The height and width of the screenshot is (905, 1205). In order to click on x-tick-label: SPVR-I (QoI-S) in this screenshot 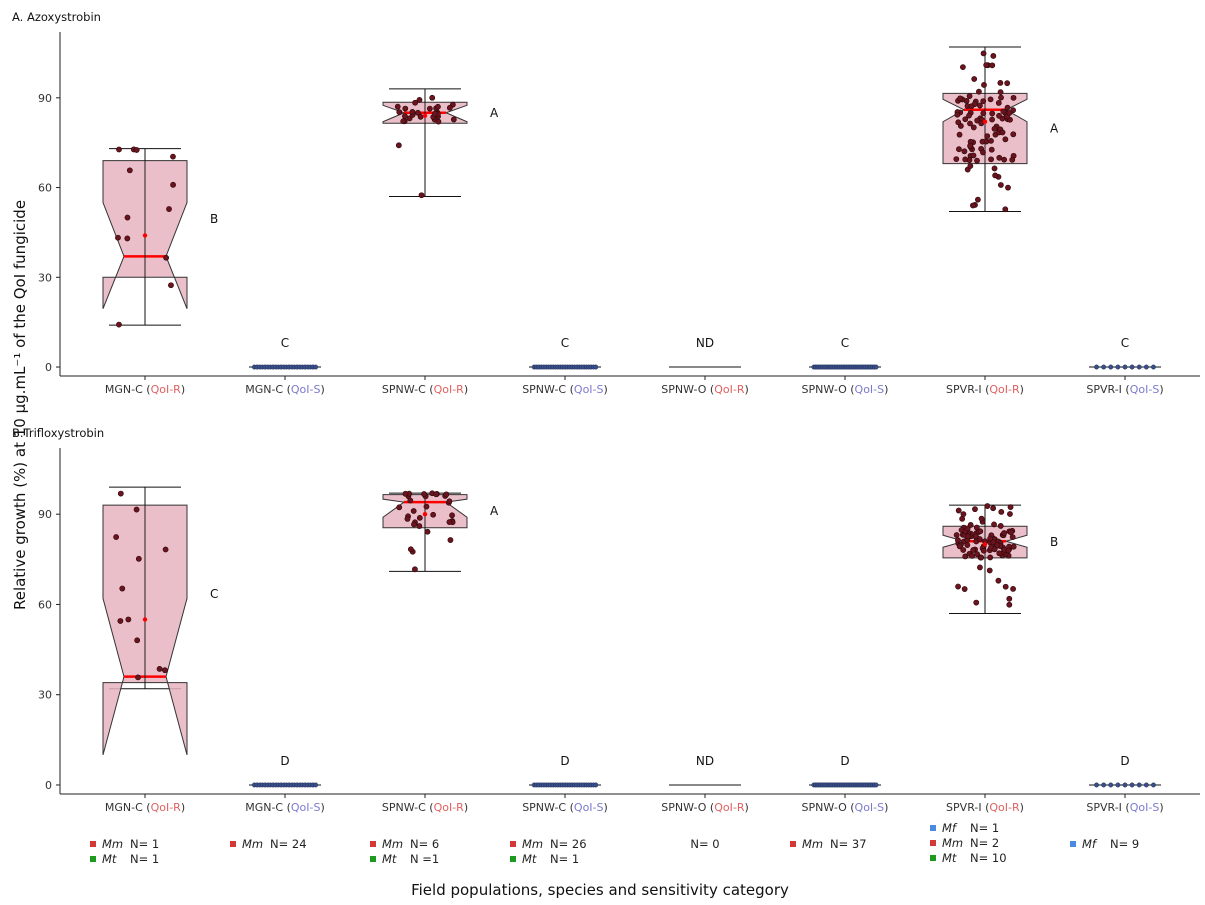, I will do `click(1124, 807)`.